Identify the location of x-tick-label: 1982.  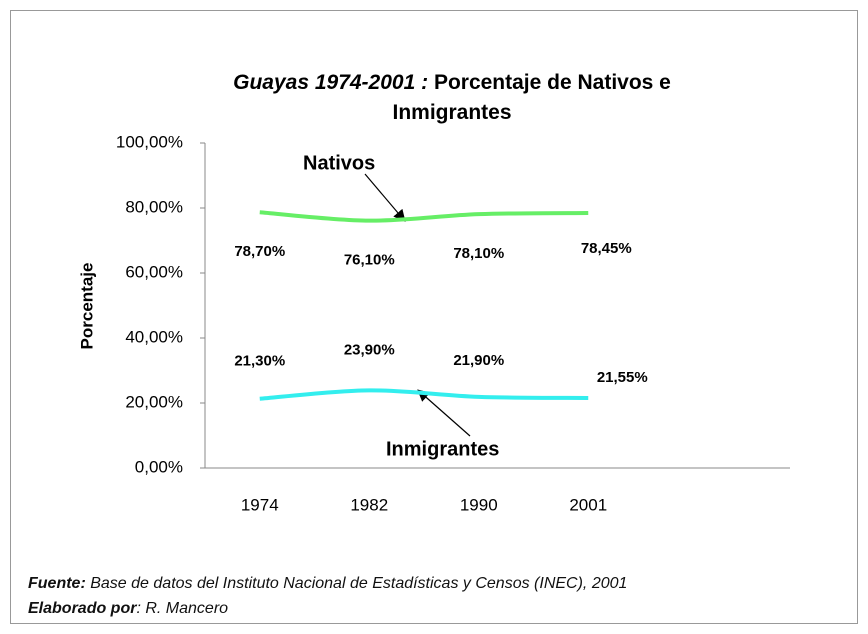
(369, 504).